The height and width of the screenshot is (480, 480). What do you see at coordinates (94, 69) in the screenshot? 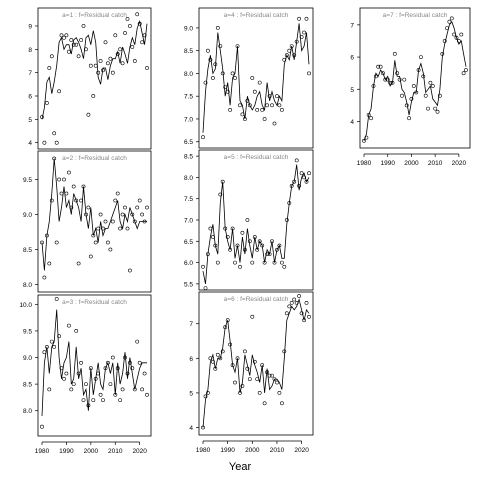
I see `series-line` at bounding box center [94, 69].